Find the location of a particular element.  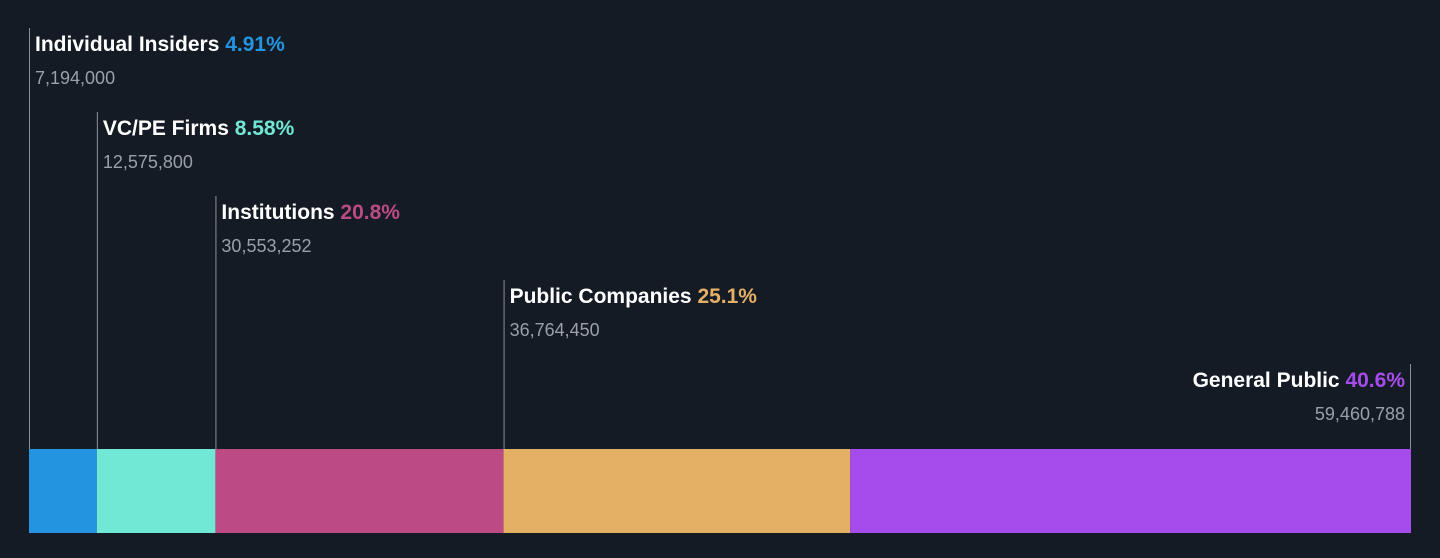

label-shares-individual-insiders: 7,194,000 is located at coordinates (75, 78).